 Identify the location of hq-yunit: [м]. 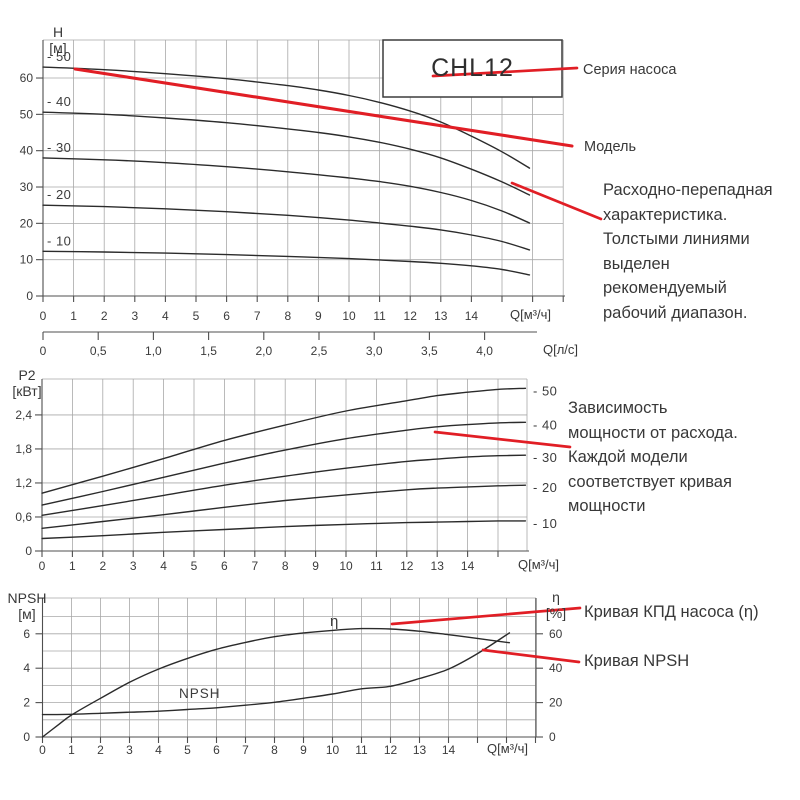
(58, 48).